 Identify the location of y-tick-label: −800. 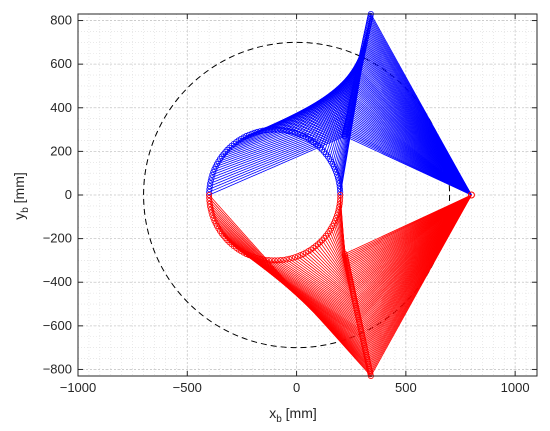
(57, 368).